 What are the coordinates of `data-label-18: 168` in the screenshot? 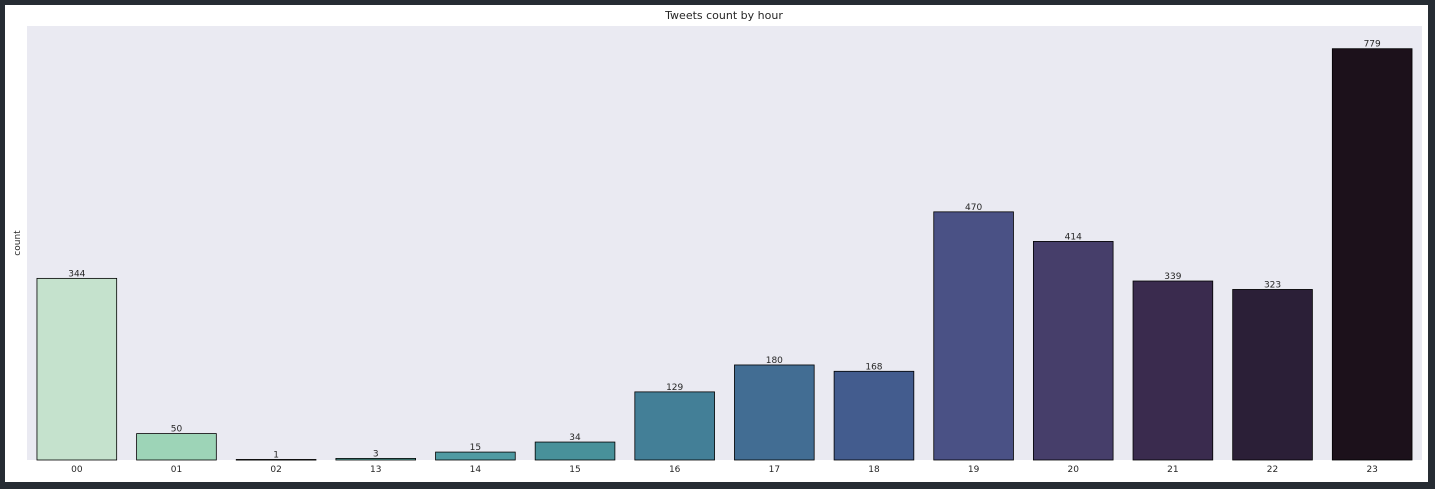 It's located at (873, 367).